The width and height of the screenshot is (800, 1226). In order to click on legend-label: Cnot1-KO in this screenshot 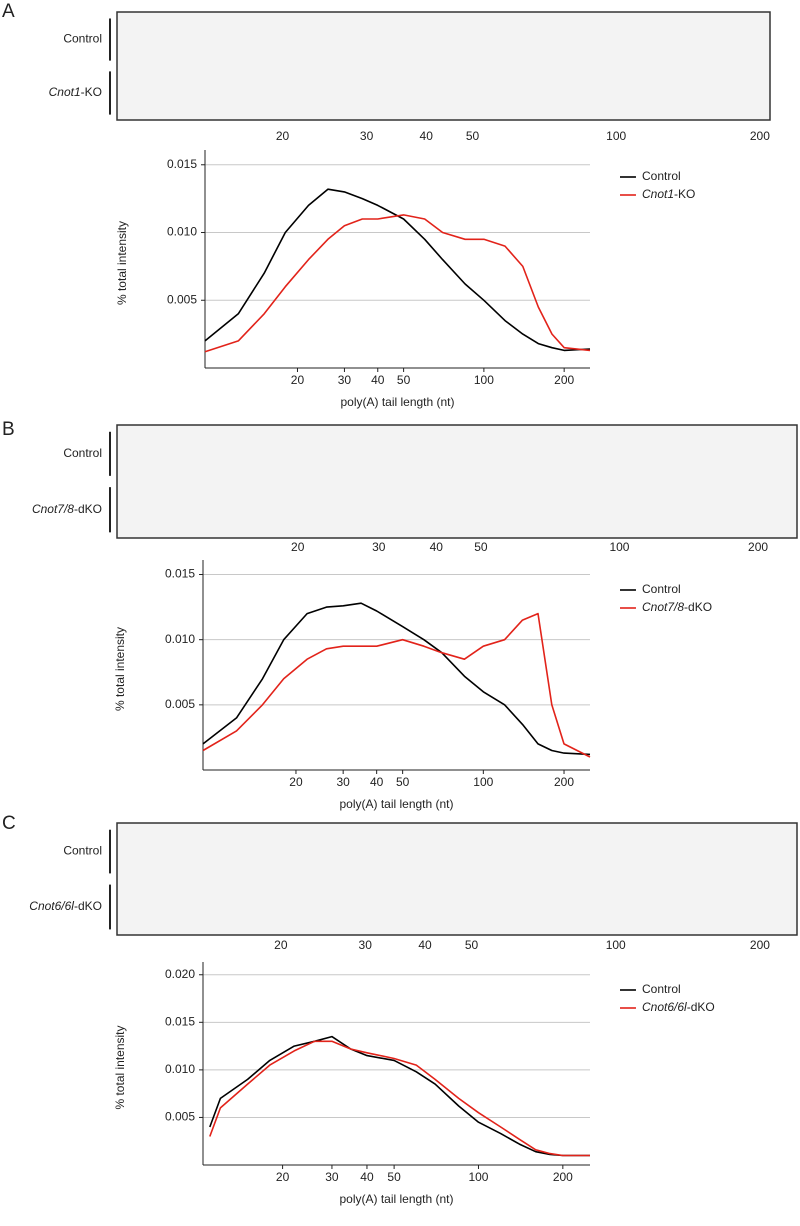, I will do `click(668, 194)`.